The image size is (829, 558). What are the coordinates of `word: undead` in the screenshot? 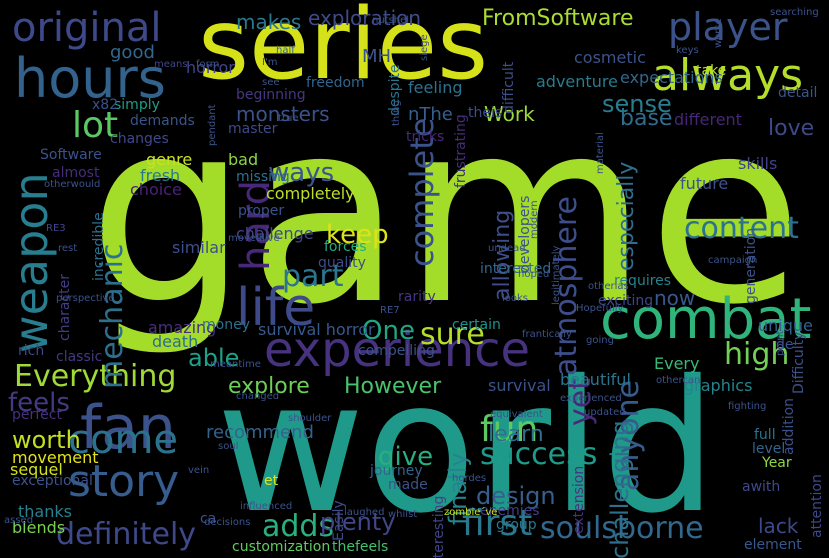 It's located at (507, 248).